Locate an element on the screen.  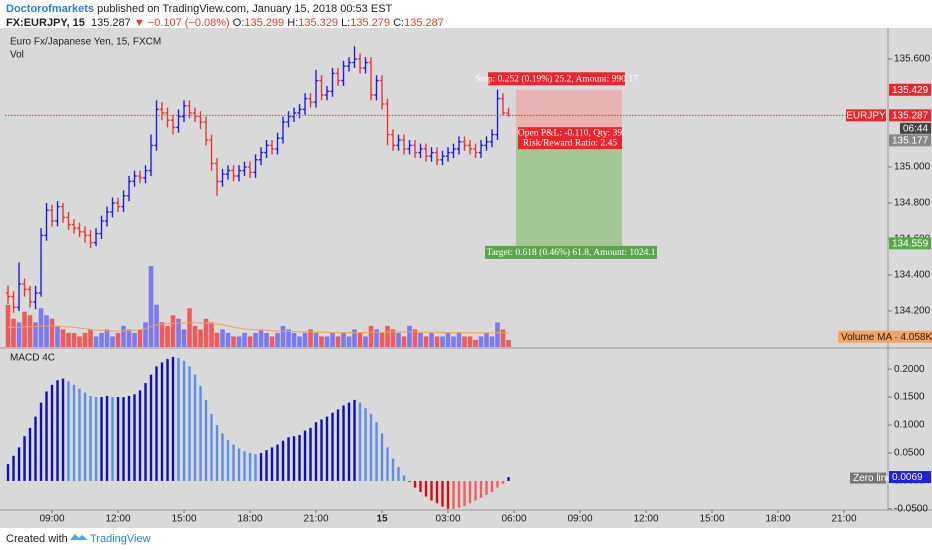
publisher: Doctorofmarkets is located at coordinates (50, 9).